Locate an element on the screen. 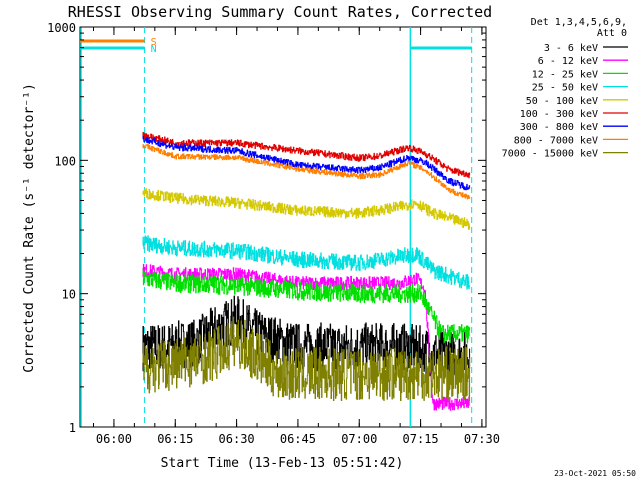  legend-label-8: 7000 - 15000 keV is located at coordinates (550, 154).